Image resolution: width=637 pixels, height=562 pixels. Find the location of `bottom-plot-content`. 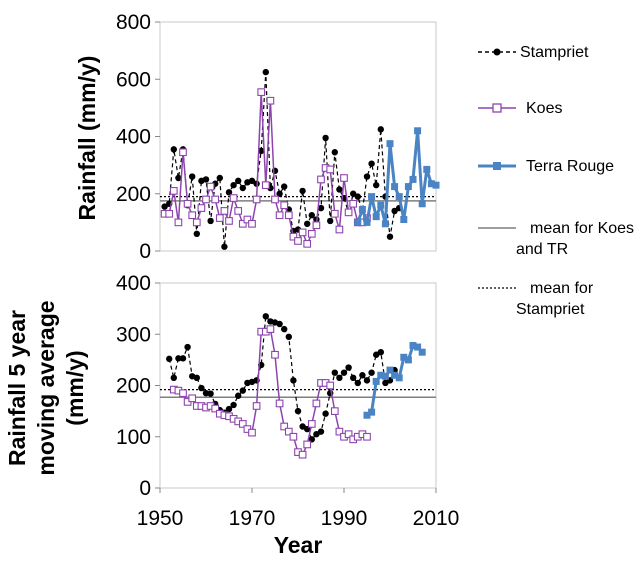

bottom-plot-content is located at coordinates (298, 386).